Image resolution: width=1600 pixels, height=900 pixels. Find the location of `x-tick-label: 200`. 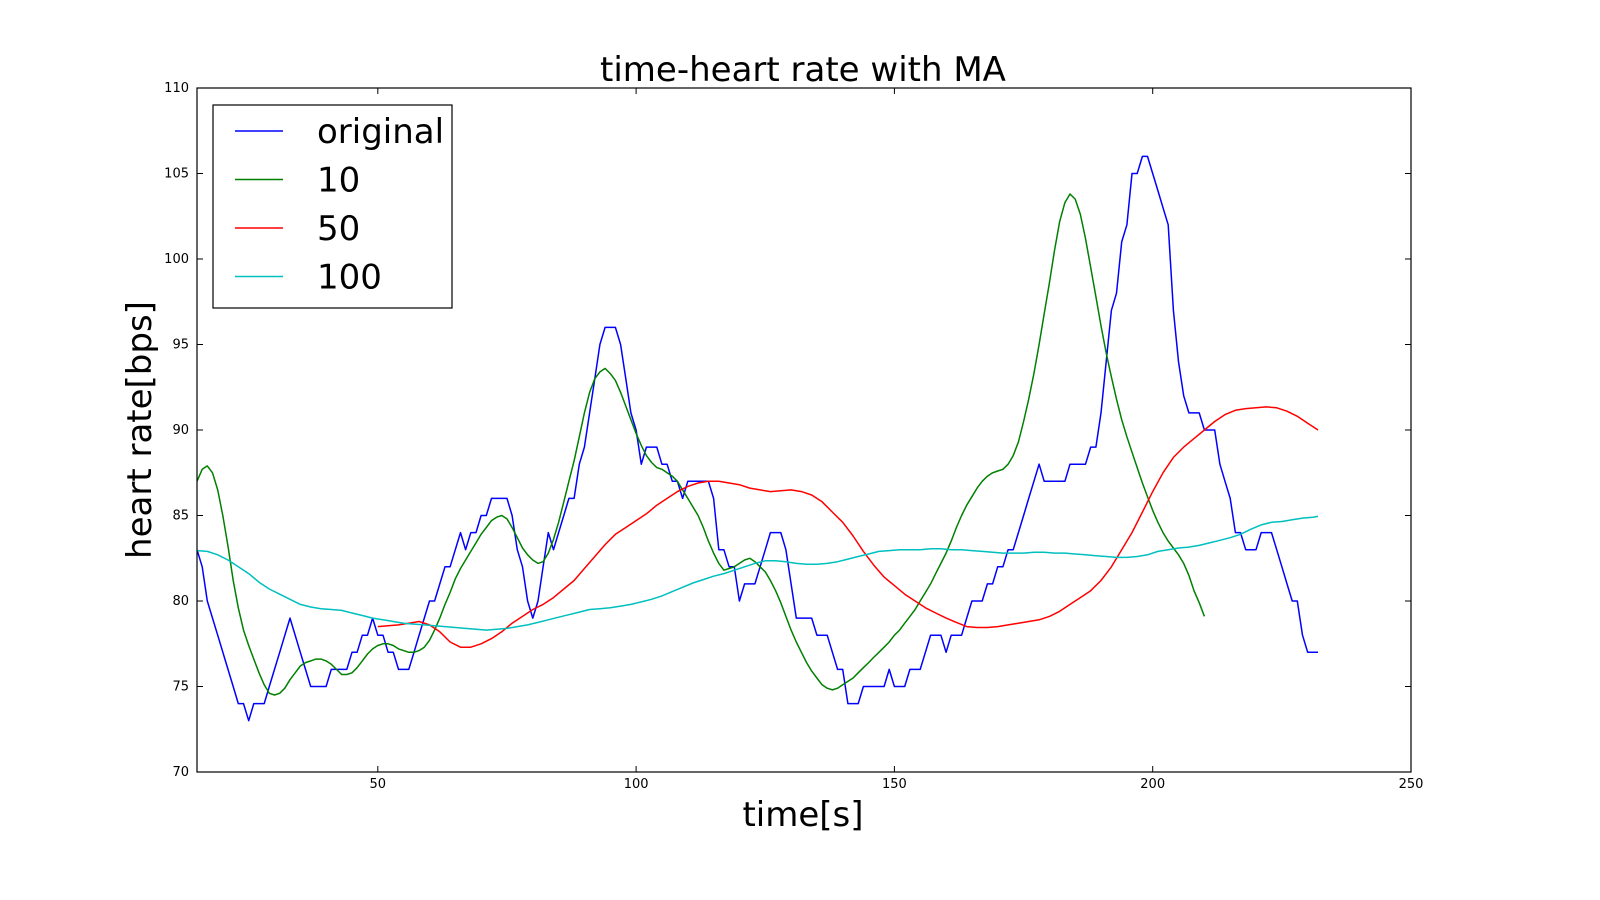

x-tick-label: 200 is located at coordinates (1152, 784).